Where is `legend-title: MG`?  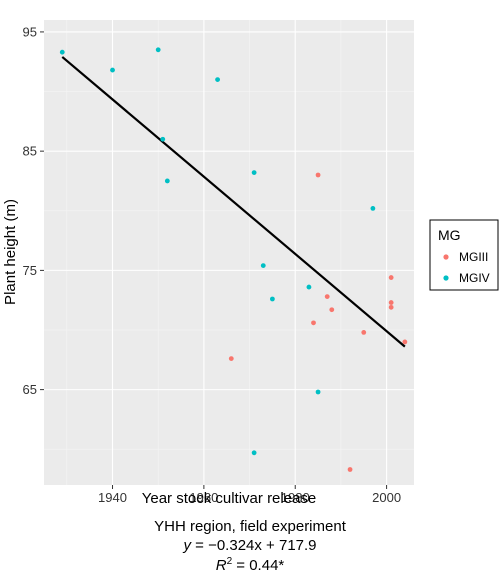 legend-title: MG is located at coordinates (449, 235).